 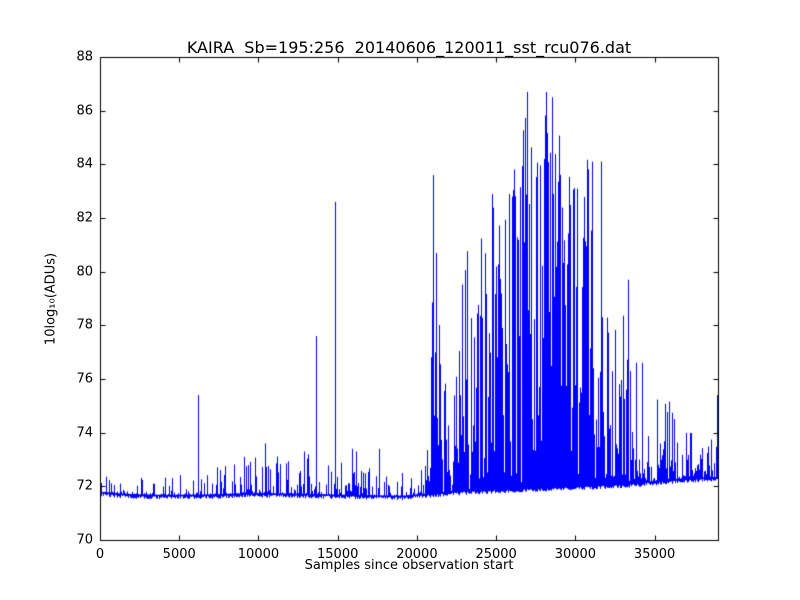 I want to click on y-tick-label: 82, so click(x=84, y=218).